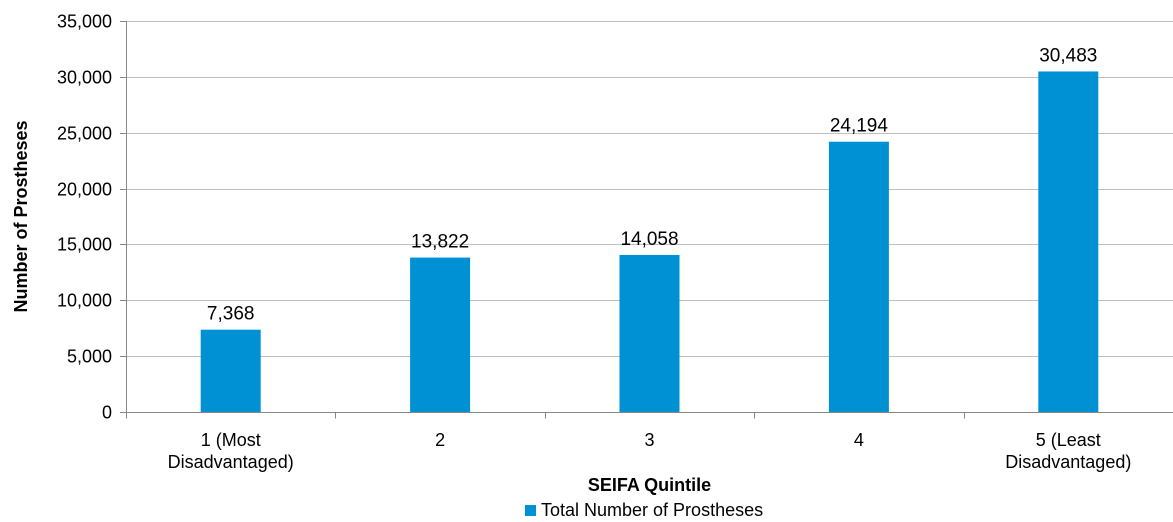 The height and width of the screenshot is (522, 1173). I want to click on x-tick-label-line: 3, so click(649, 440).